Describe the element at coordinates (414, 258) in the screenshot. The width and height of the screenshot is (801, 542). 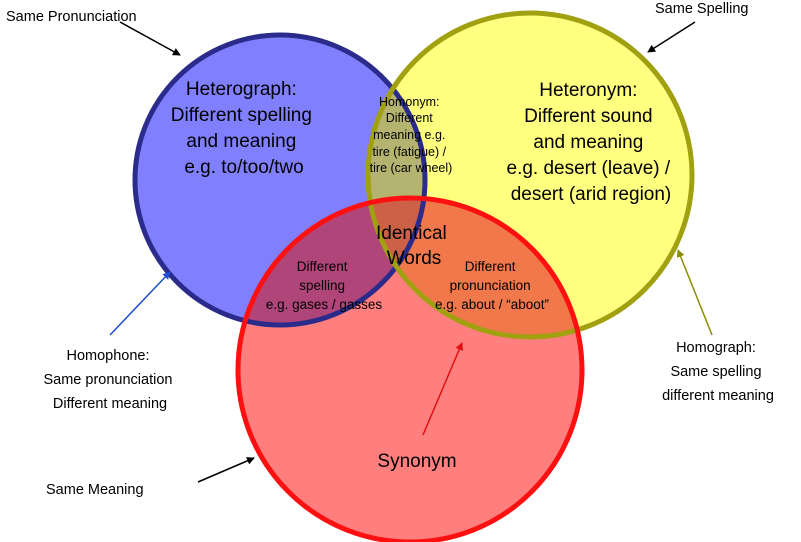
I see `identical-line-2: Words` at that location.